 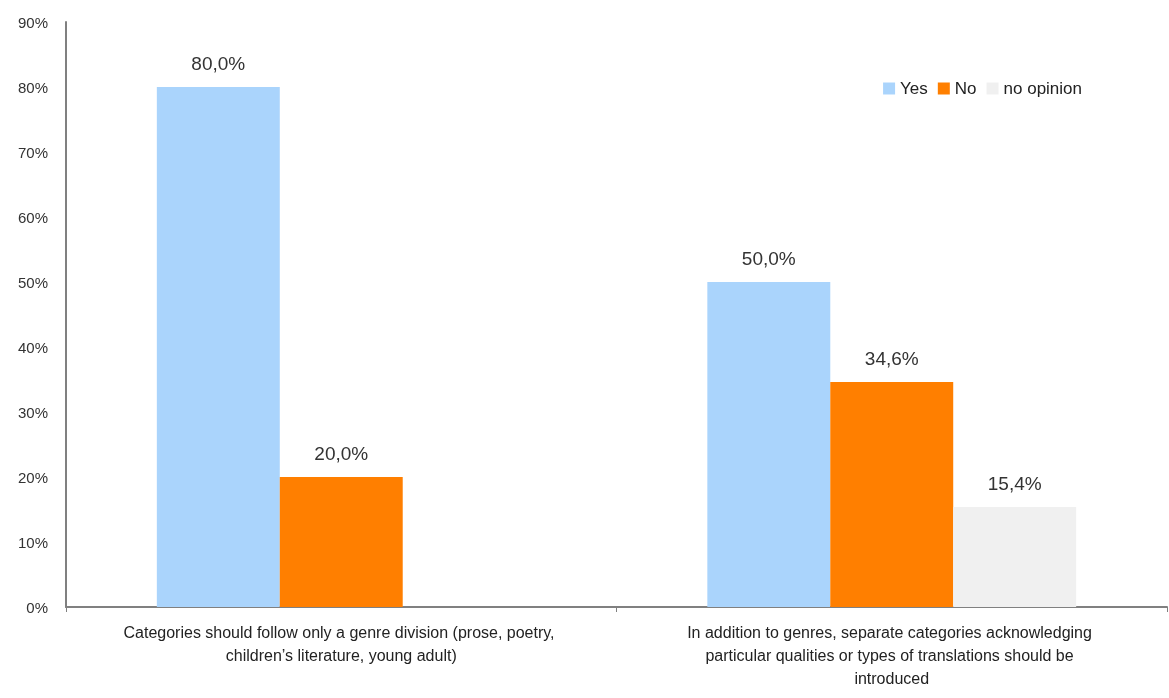 I want to click on data-label: 80,0%, so click(x=218, y=63).